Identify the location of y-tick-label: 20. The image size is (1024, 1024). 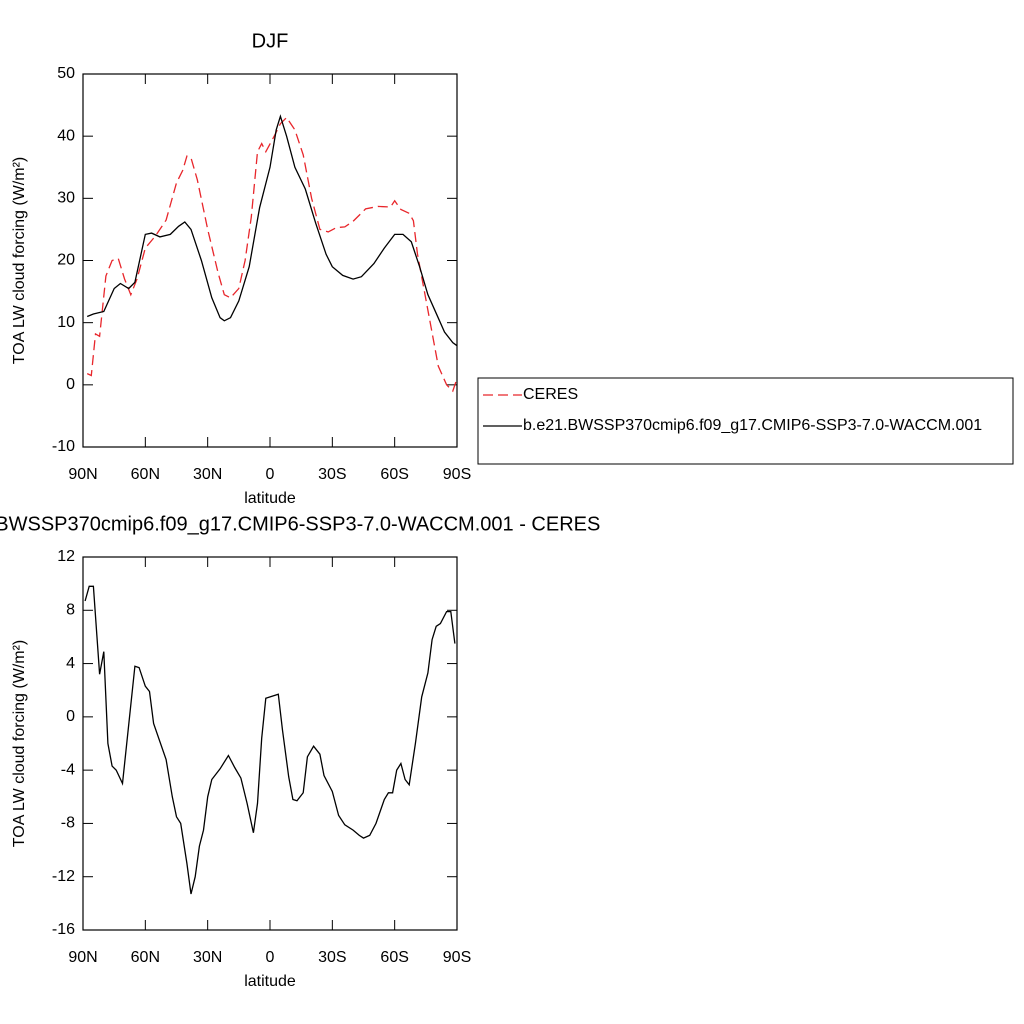
(66, 260).